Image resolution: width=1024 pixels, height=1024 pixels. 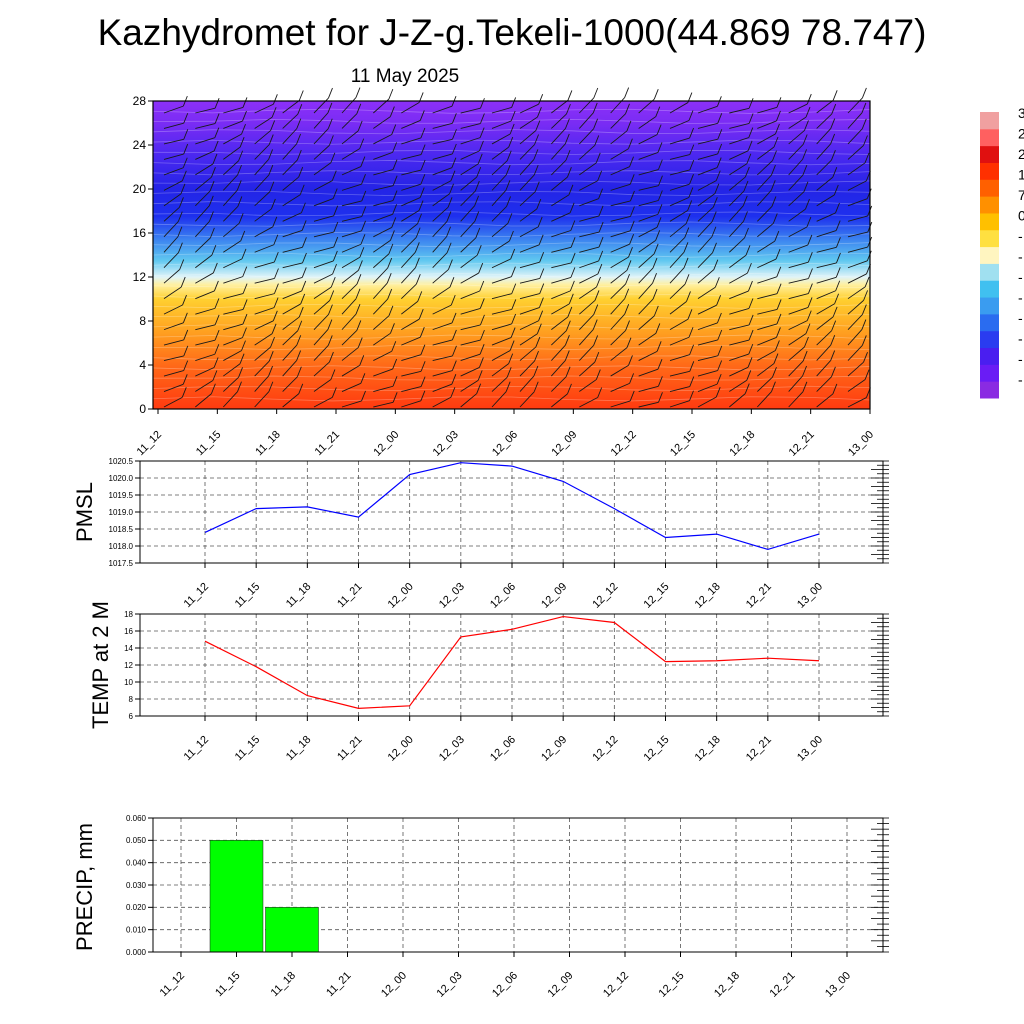 I want to click on heatmap-ytick-label: 0, so click(x=142, y=409).